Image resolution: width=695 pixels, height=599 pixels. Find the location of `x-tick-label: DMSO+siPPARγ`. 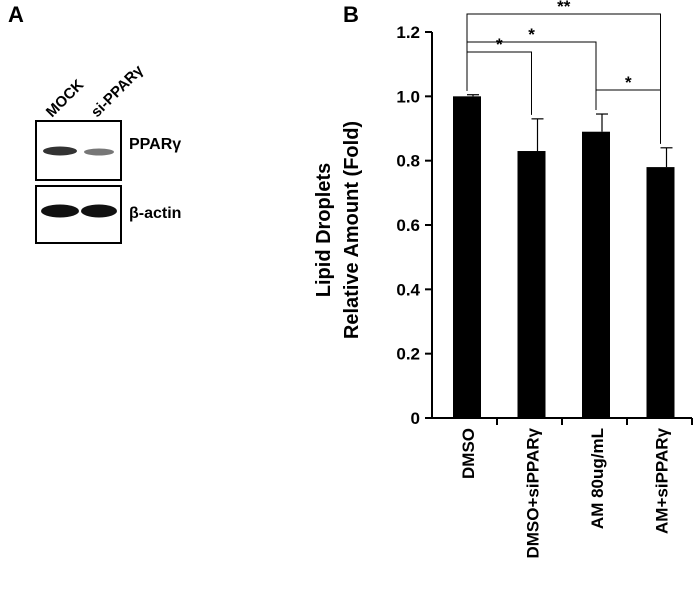

x-tick-label: DMSO+siPPARγ is located at coordinates (533, 492).